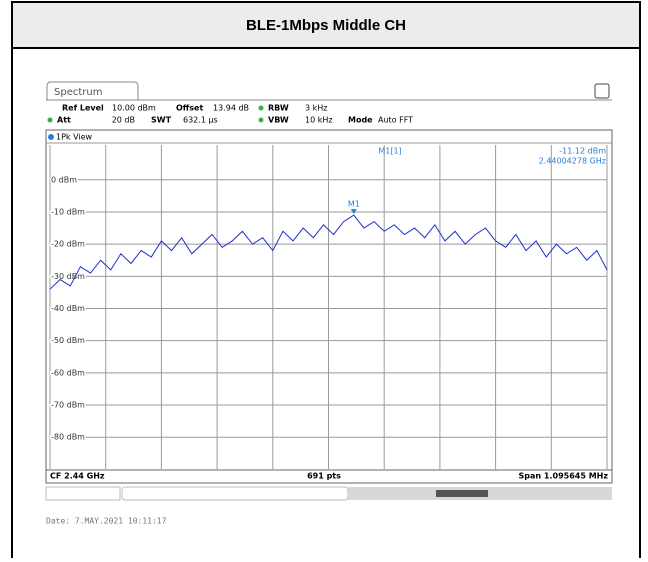 The height and width of the screenshot is (562, 648). I want to click on setting-label: Offset, so click(189, 108).